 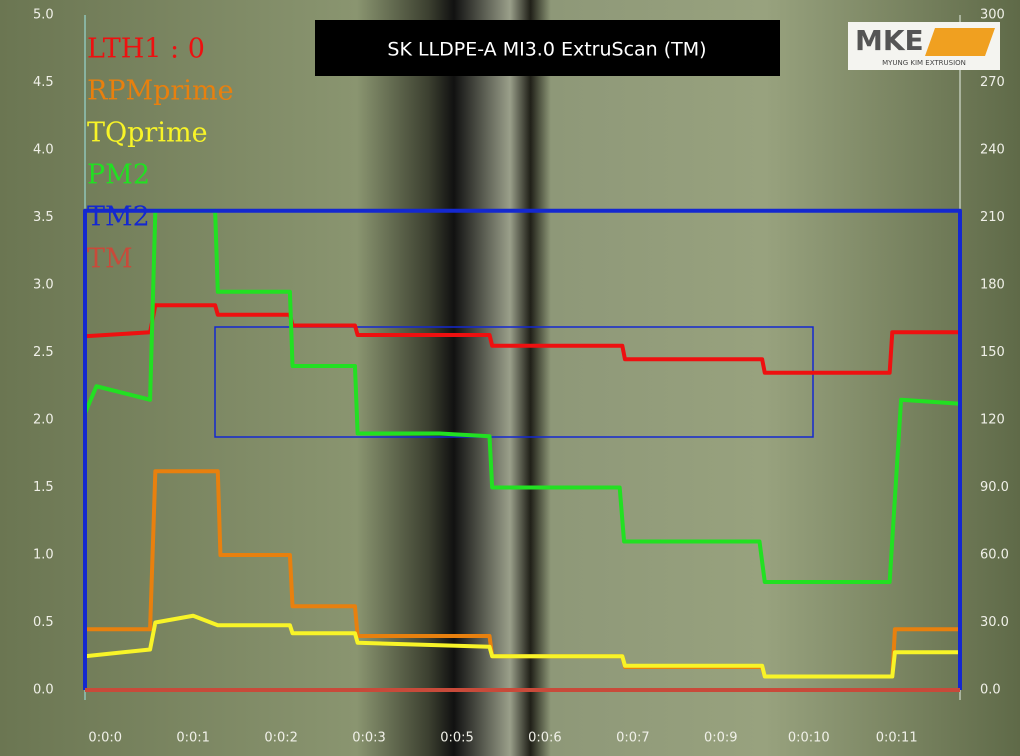 I want to click on x-tick-label: 0:0:11, so click(x=897, y=738).